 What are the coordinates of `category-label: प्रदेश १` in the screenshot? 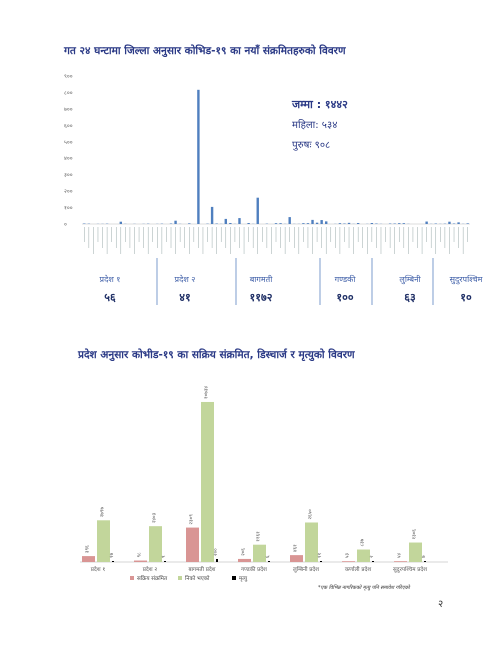 It's located at (98, 569).